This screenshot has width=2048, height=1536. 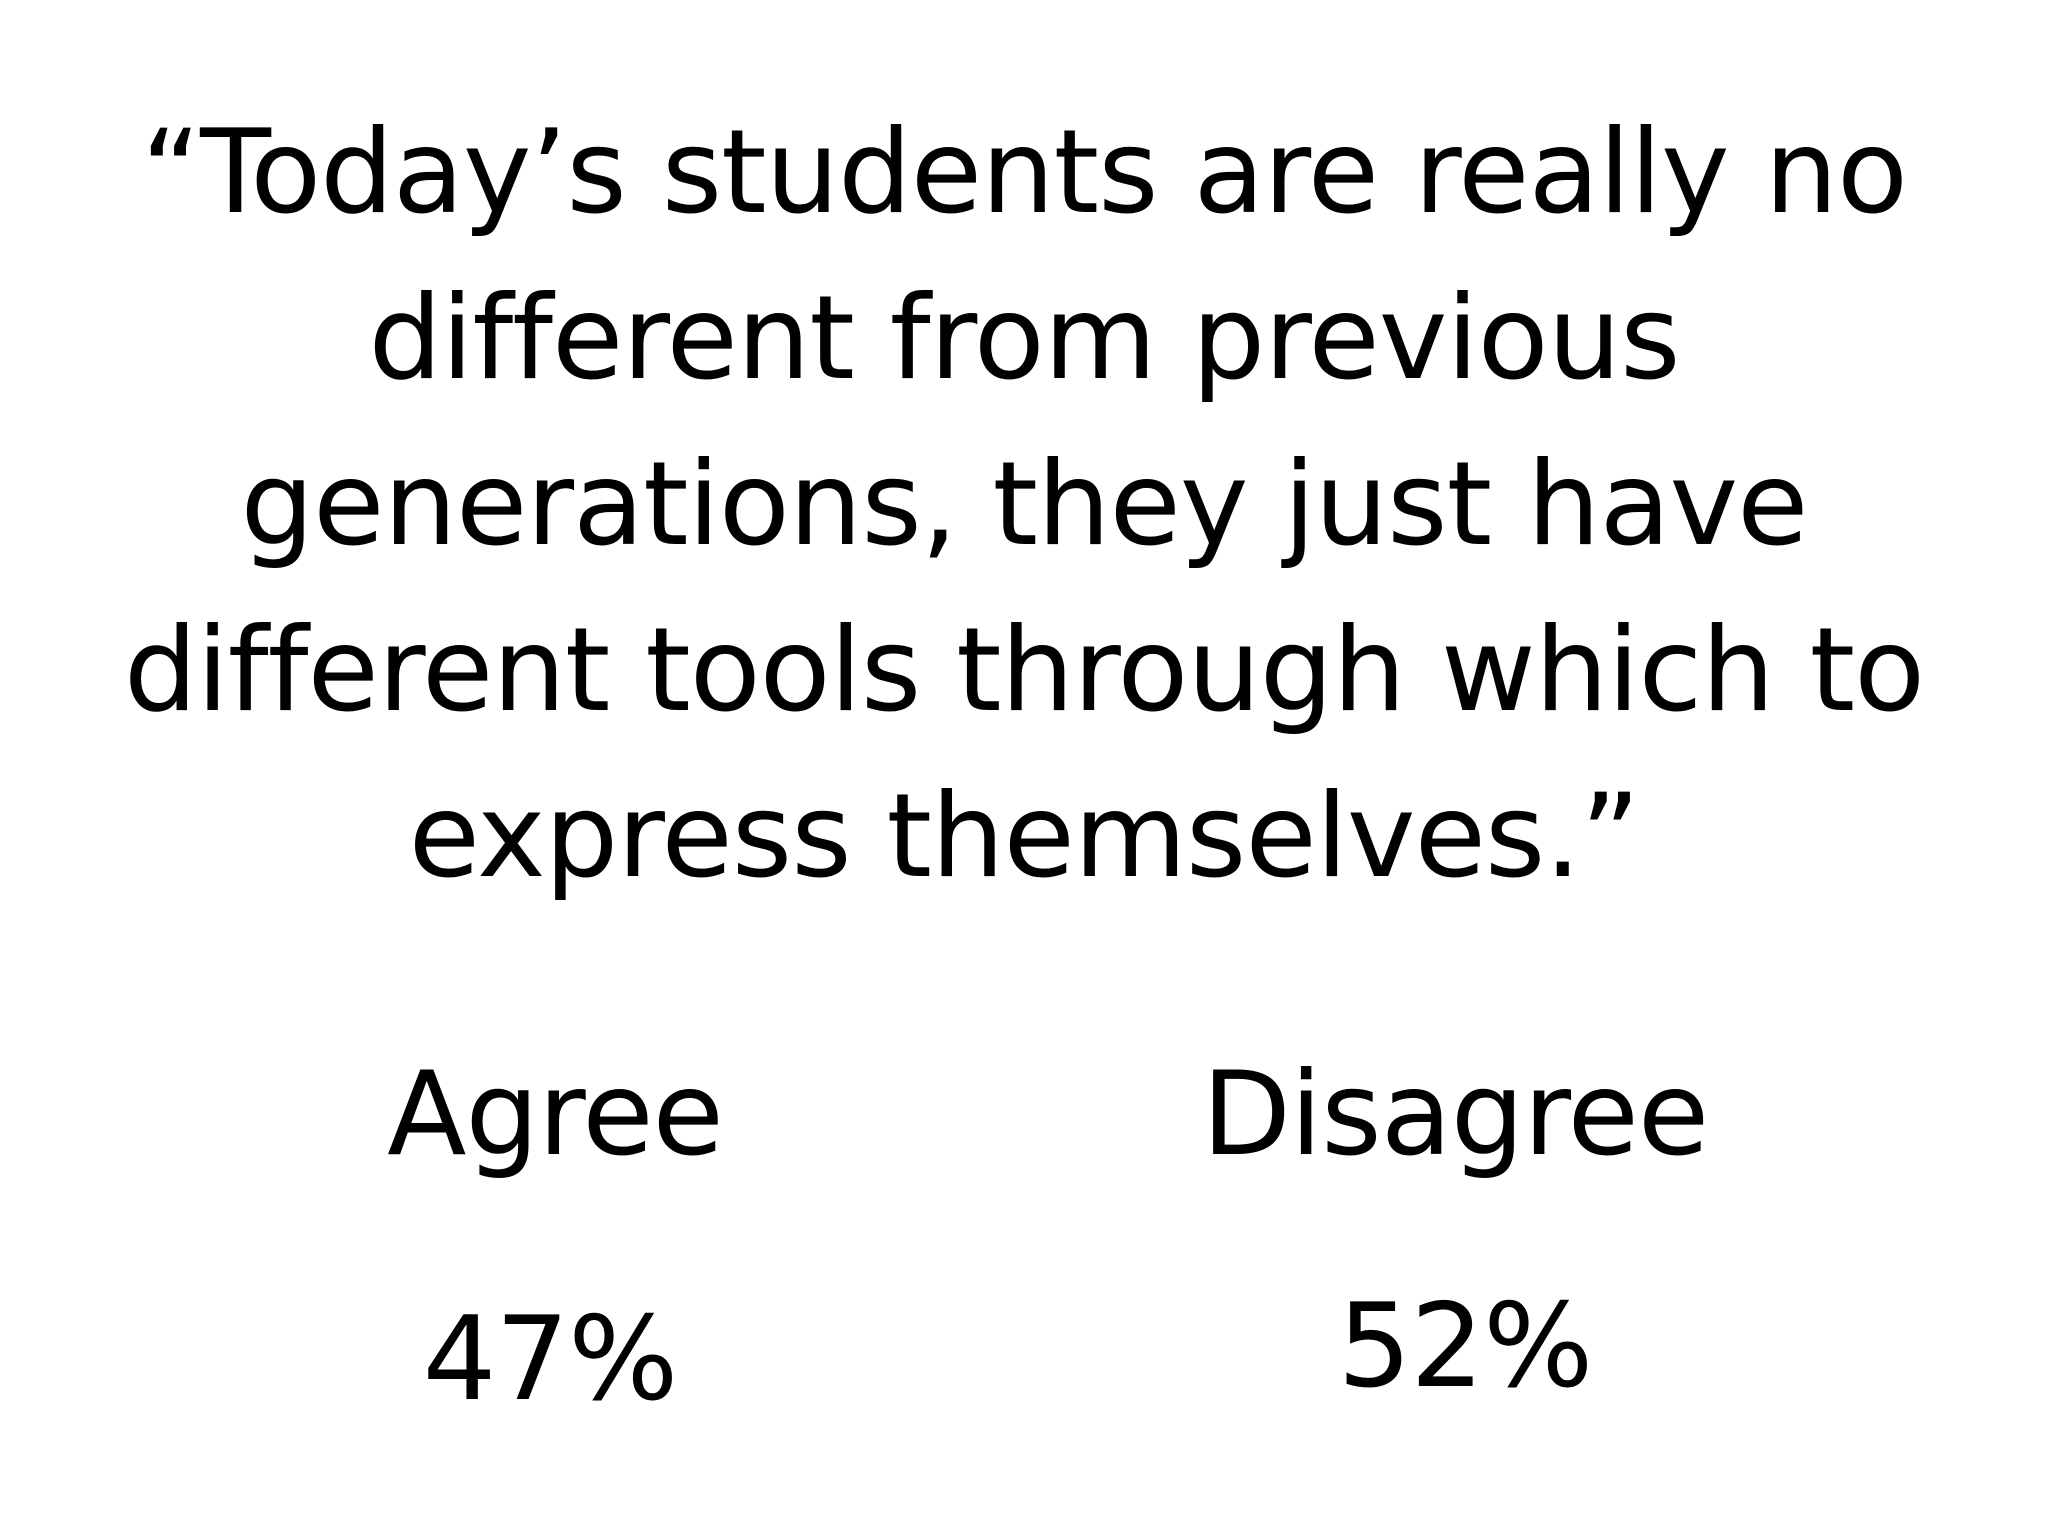 I want to click on quote-line: different tools through which to, so click(x=1024, y=670).